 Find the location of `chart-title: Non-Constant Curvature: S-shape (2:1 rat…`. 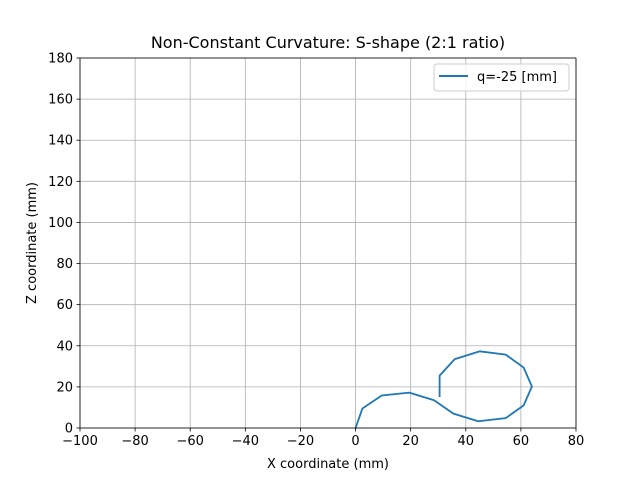

chart-title: Non-Constant Curvature: S-shape (2:1 rat… is located at coordinates (328, 42).